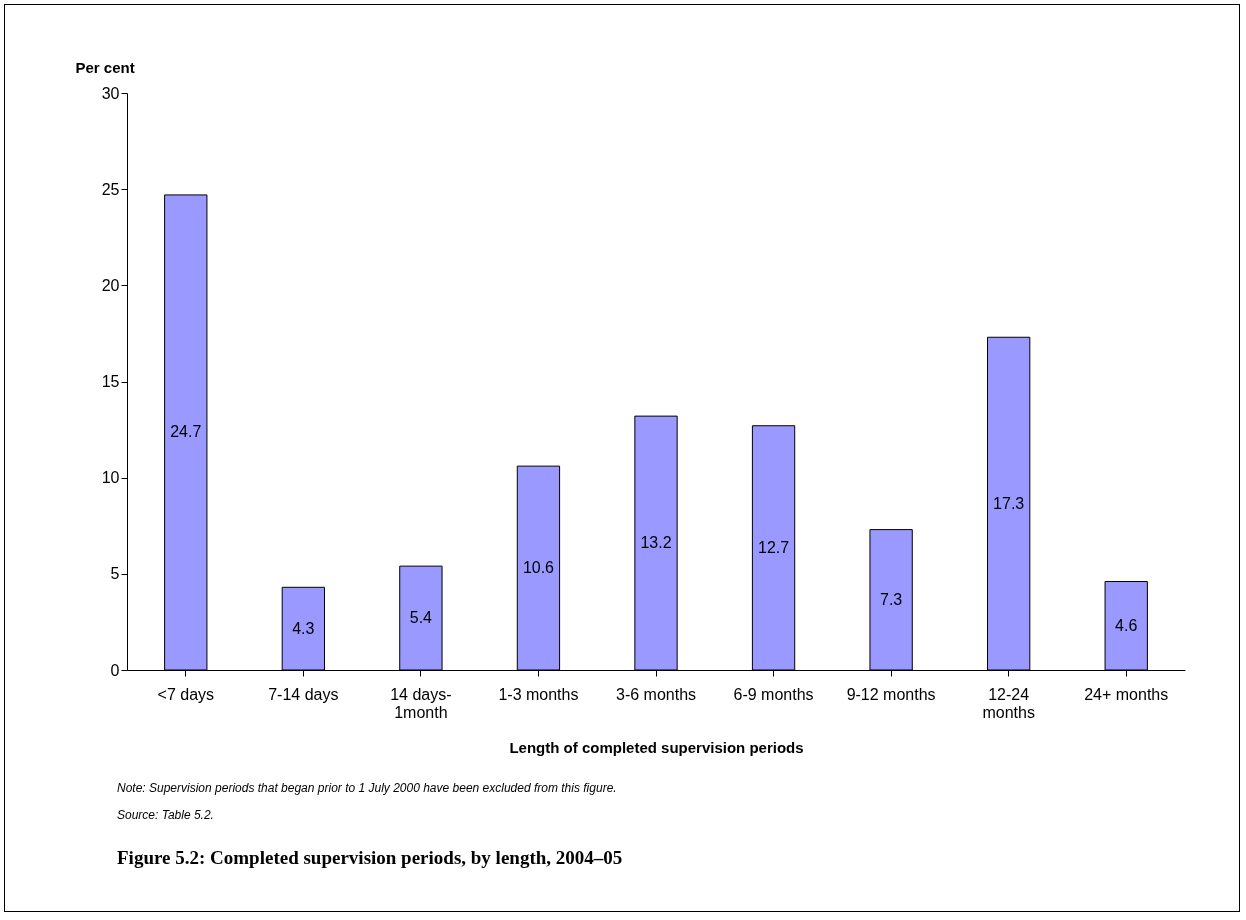 Image resolution: width=1246 pixels, height=920 pixels. What do you see at coordinates (303, 694) in the screenshot?
I see `x-tick-label: 7-14 days` at bounding box center [303, 694].